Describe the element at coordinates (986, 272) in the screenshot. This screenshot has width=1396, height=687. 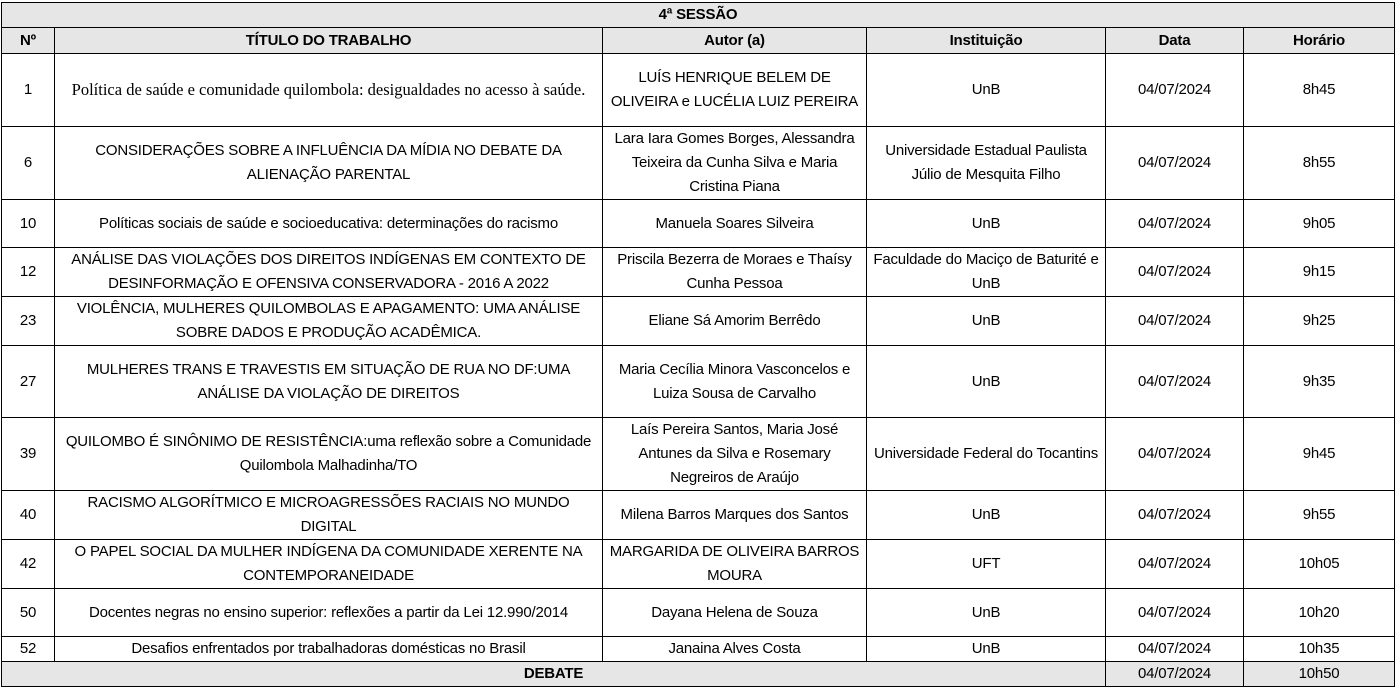
I see `cell-institution: Faculdade do Maciço de Baturité e UnB` at that location.